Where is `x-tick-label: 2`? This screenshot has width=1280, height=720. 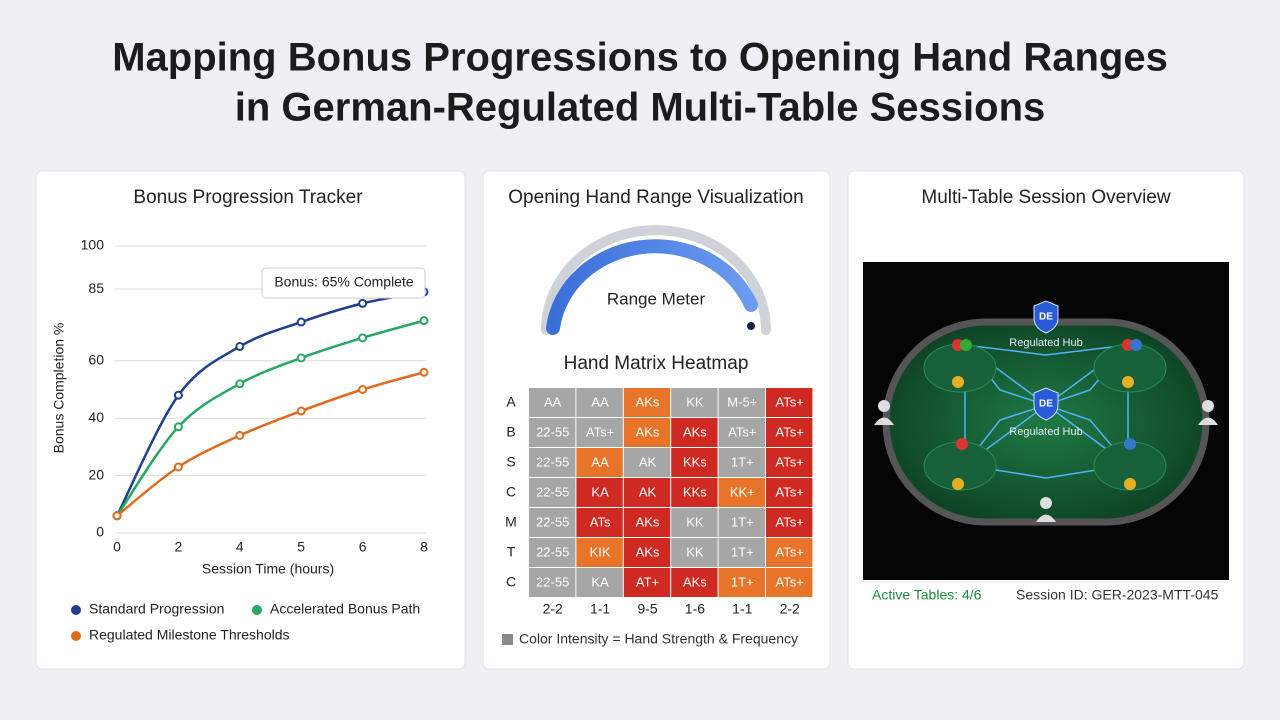
x-tick-label: 2 is located at coordinates (179, 547).